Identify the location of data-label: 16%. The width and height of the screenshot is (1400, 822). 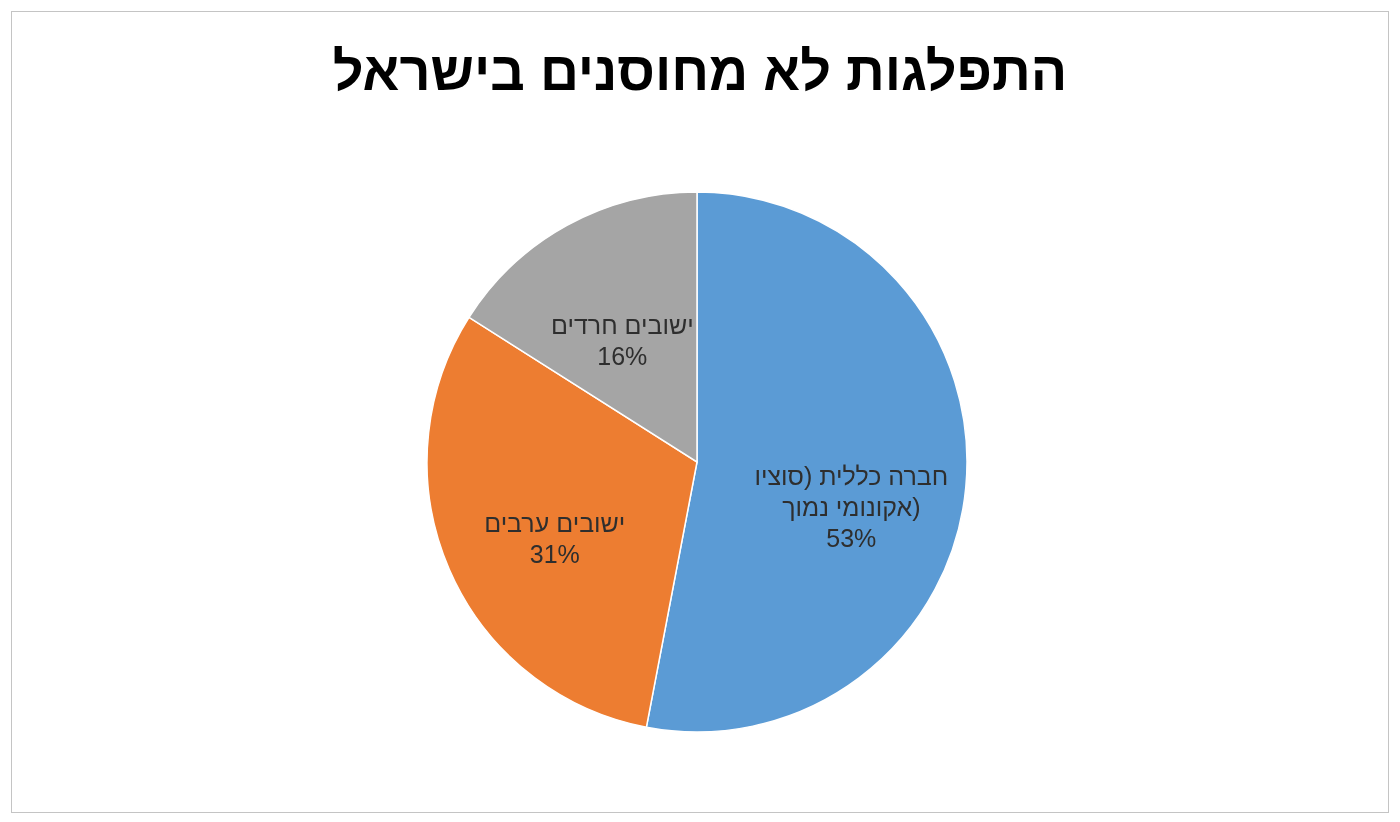
(622, 356).